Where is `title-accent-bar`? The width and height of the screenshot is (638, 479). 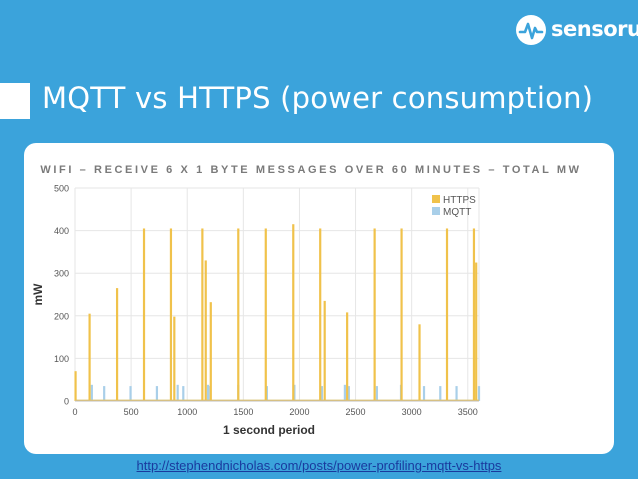 title-accent-bar is located at coordinates (15, 101).